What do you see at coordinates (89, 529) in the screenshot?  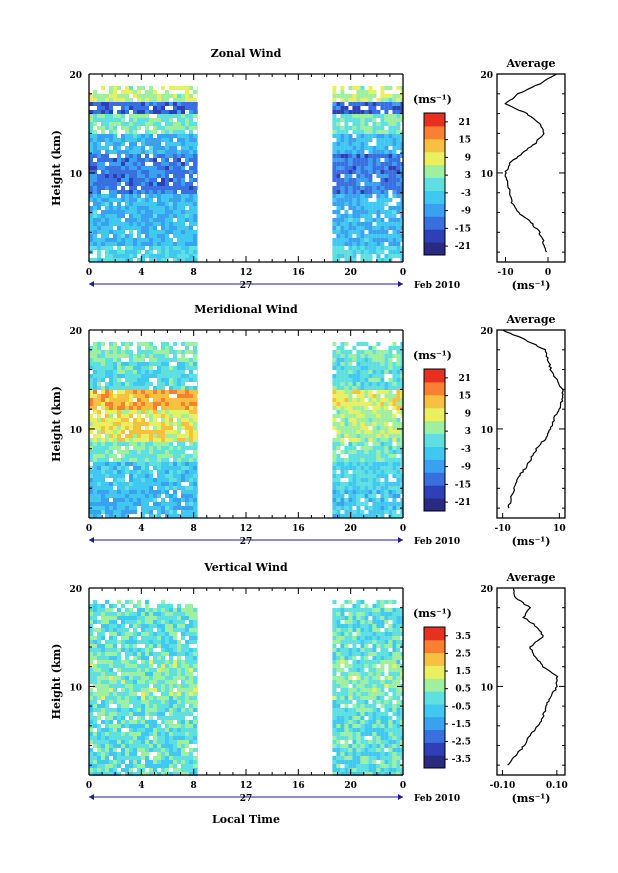 I see `x-tick-label: 0` at bounding box center [89, 529].